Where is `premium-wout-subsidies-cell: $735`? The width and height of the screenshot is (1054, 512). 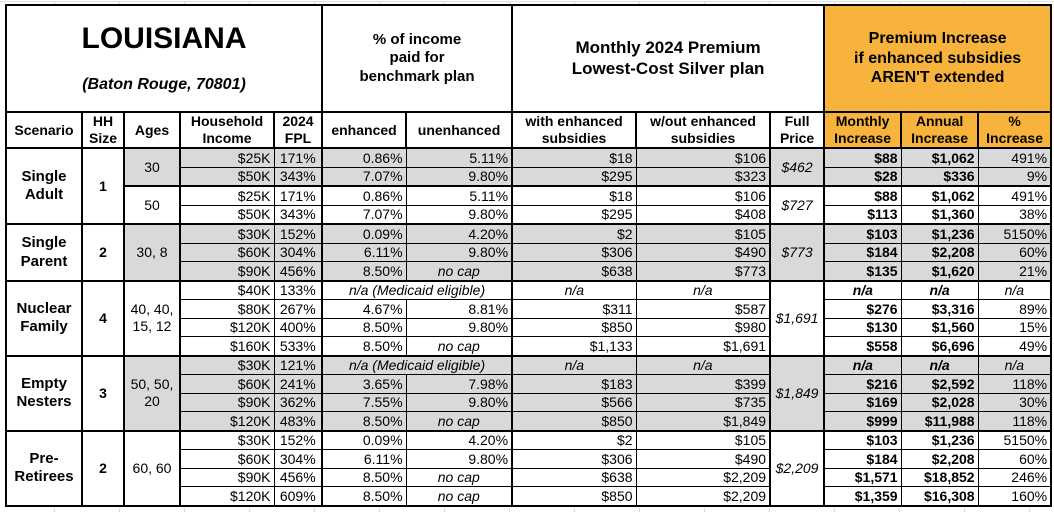 premium-wout-subsidies-cell: $735 is located at coordinates (703, 402).